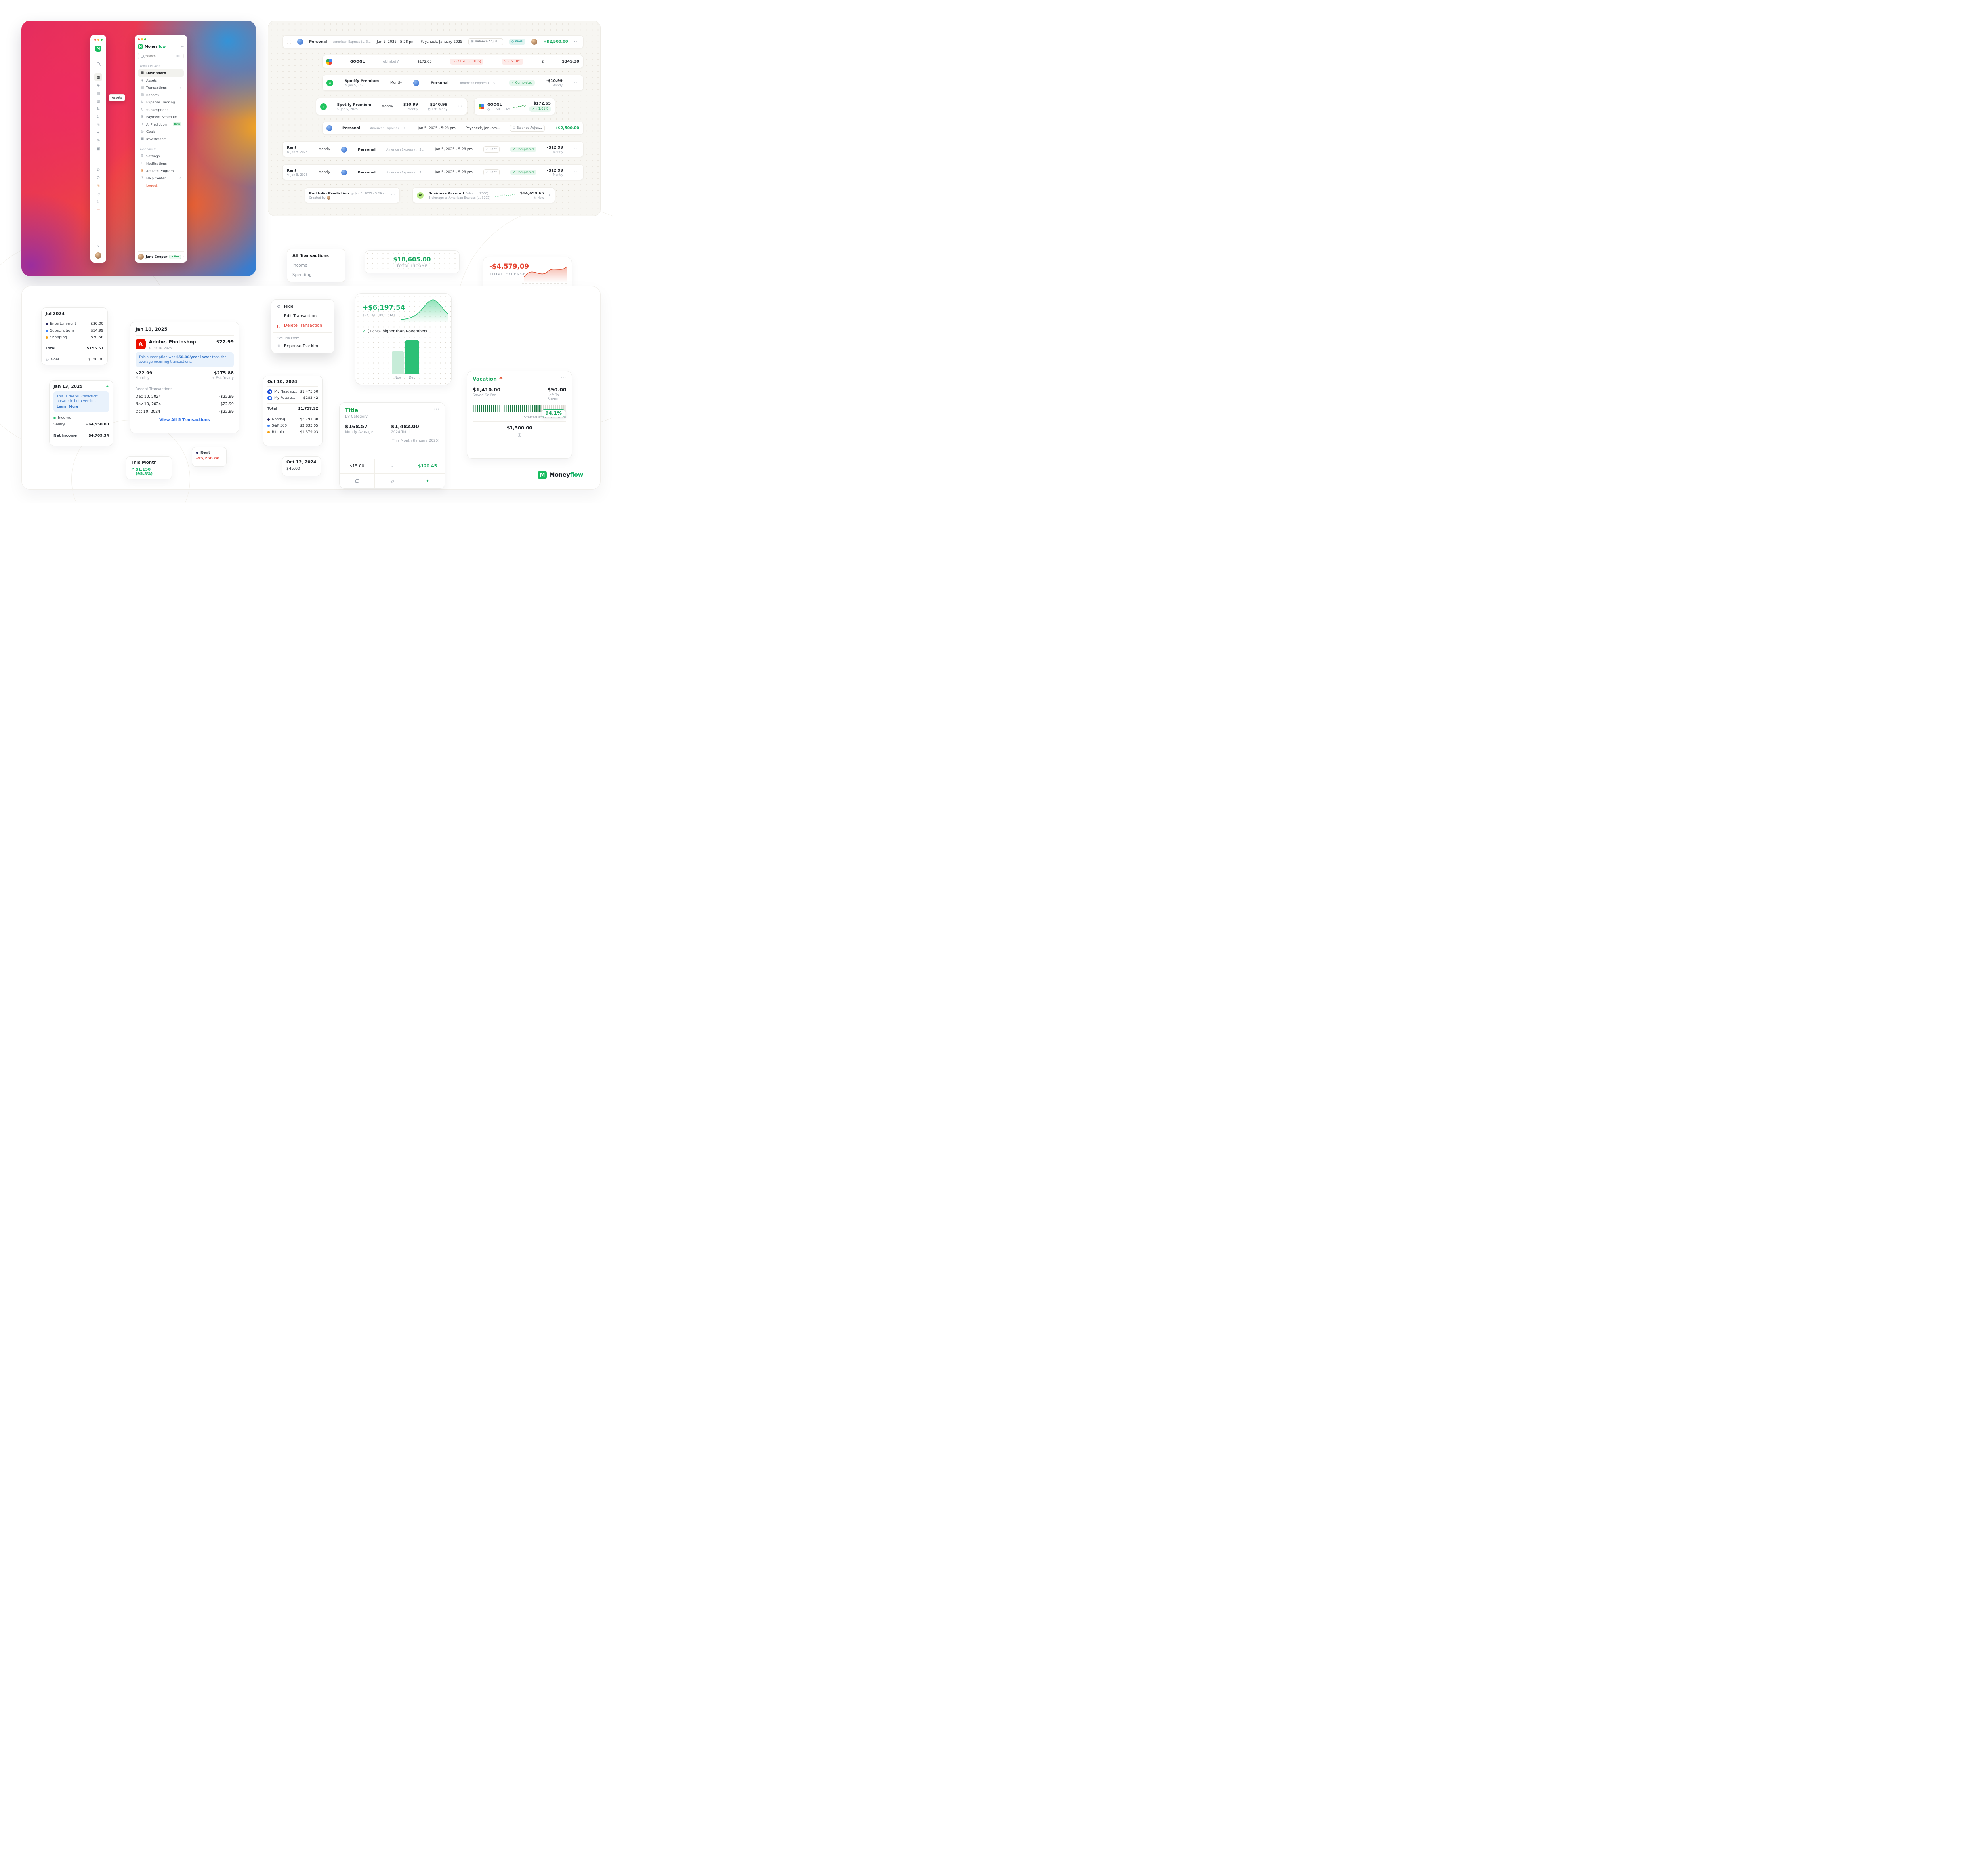 This screenshot has height=1876, width=1981. I want to click on investments-icon: ▣, so click(98, 148).